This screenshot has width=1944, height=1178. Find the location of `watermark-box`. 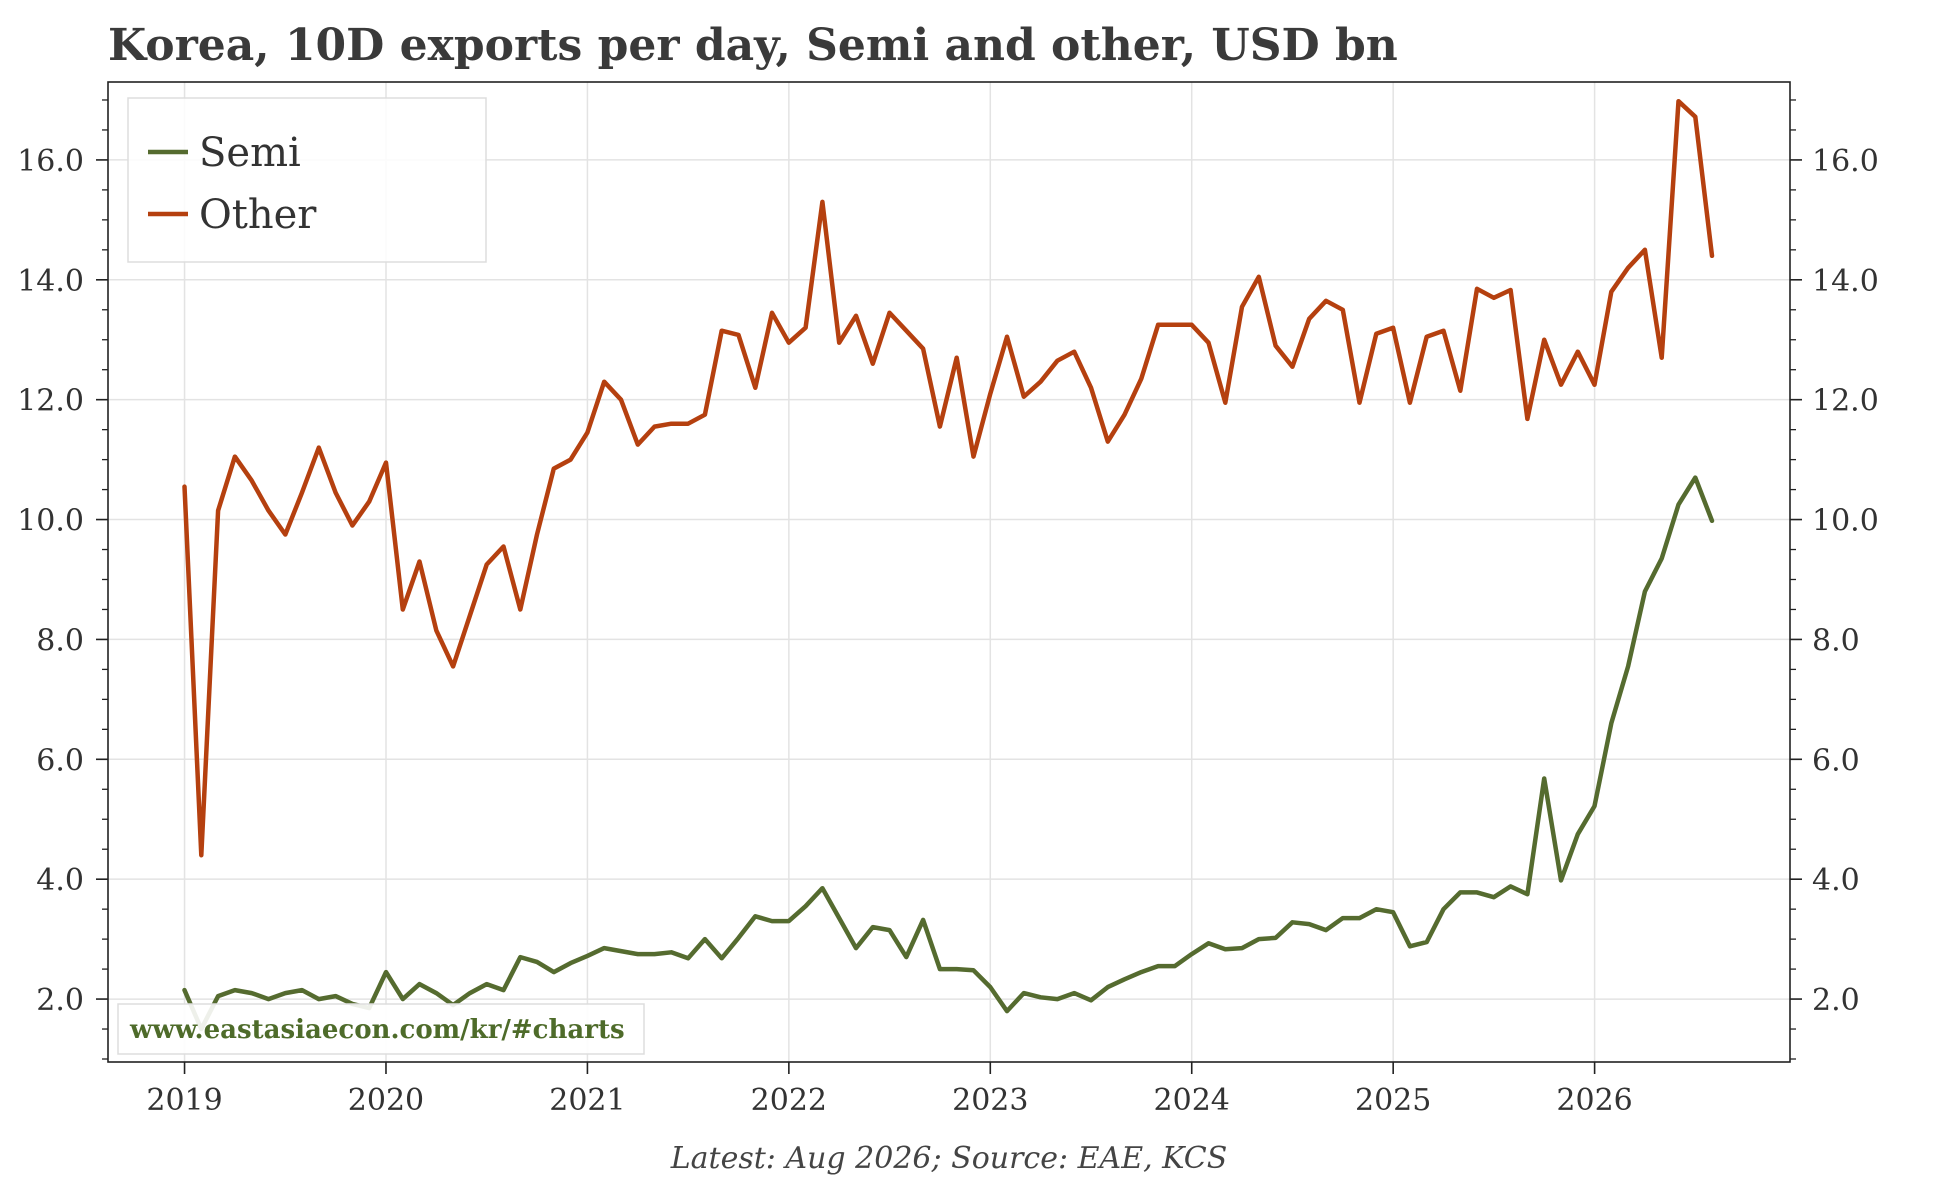

watermark-box is located at coordinates (381, 1029).